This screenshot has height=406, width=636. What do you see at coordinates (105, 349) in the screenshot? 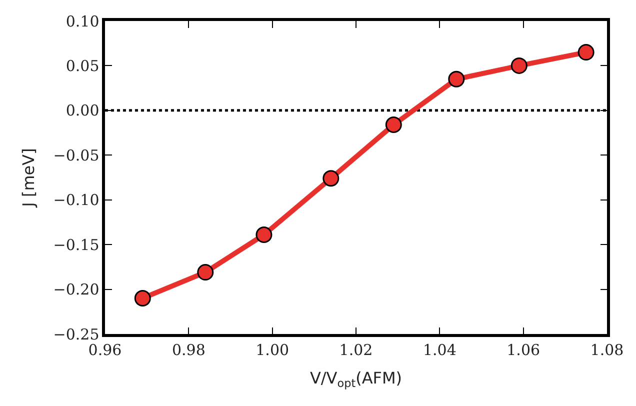
I see `x-tick-label: 0.96` at bounding box center [105, 349].